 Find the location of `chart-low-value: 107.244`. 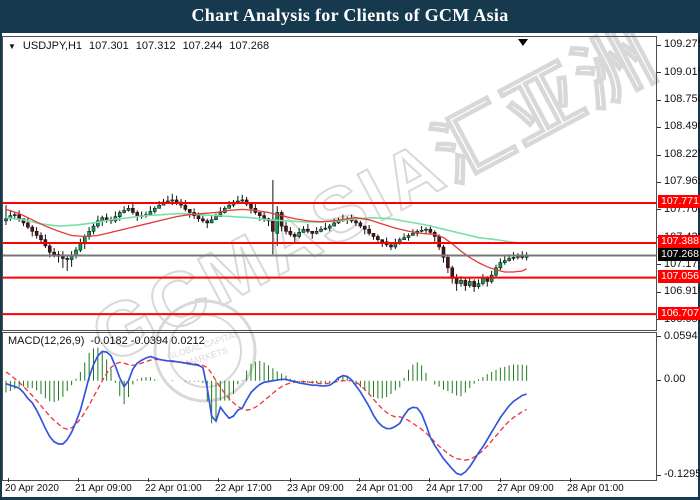

chart-low-value: 107.244 is located at coordinates (202, 46).